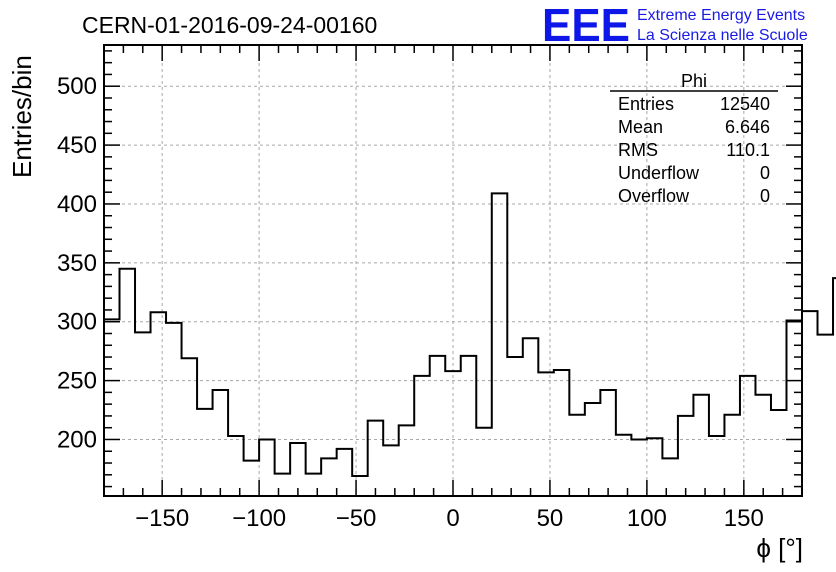 Image resolution: width=836 pixels, height=572 pixels. What do you see at coordinates (779, 548) in the screenshot?
I see `x-axis-label: ϕ [°]` at bounding box center [779, 548].